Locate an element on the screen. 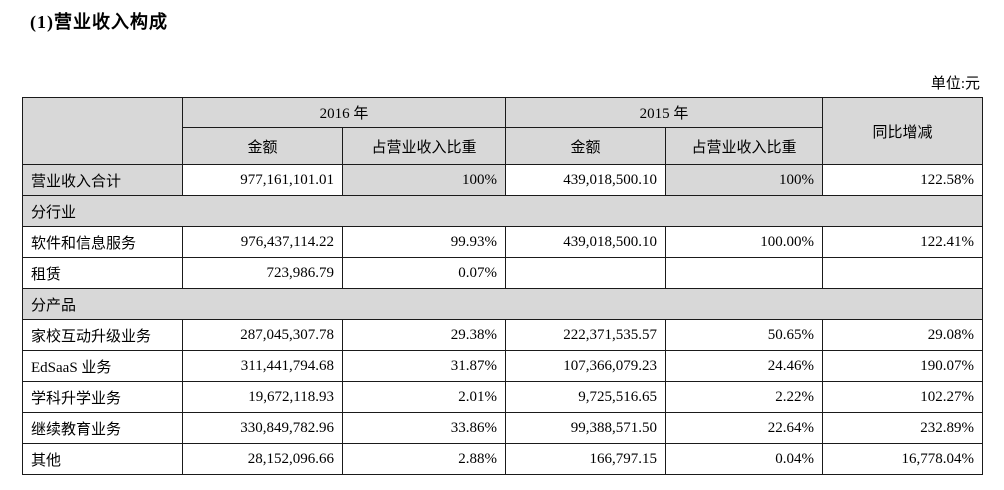  yoy-change: 102.27% is located at coordinates (903, 397).